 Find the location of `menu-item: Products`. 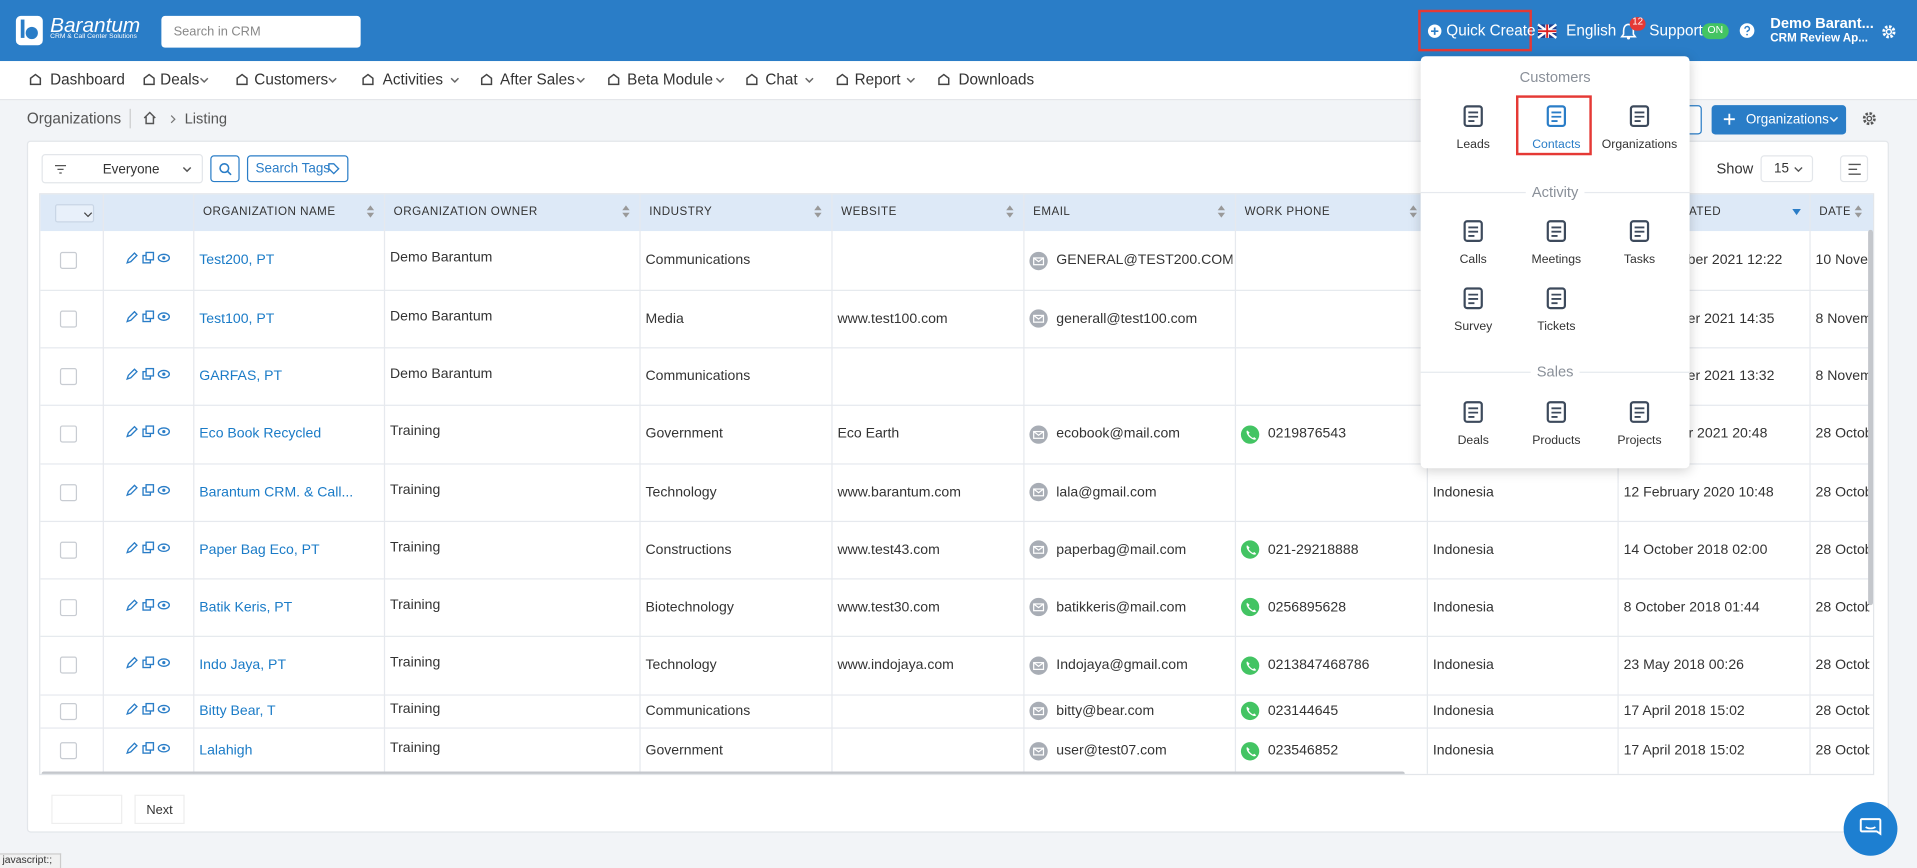

menu-item: Products is located at coordinates (1556, 441).